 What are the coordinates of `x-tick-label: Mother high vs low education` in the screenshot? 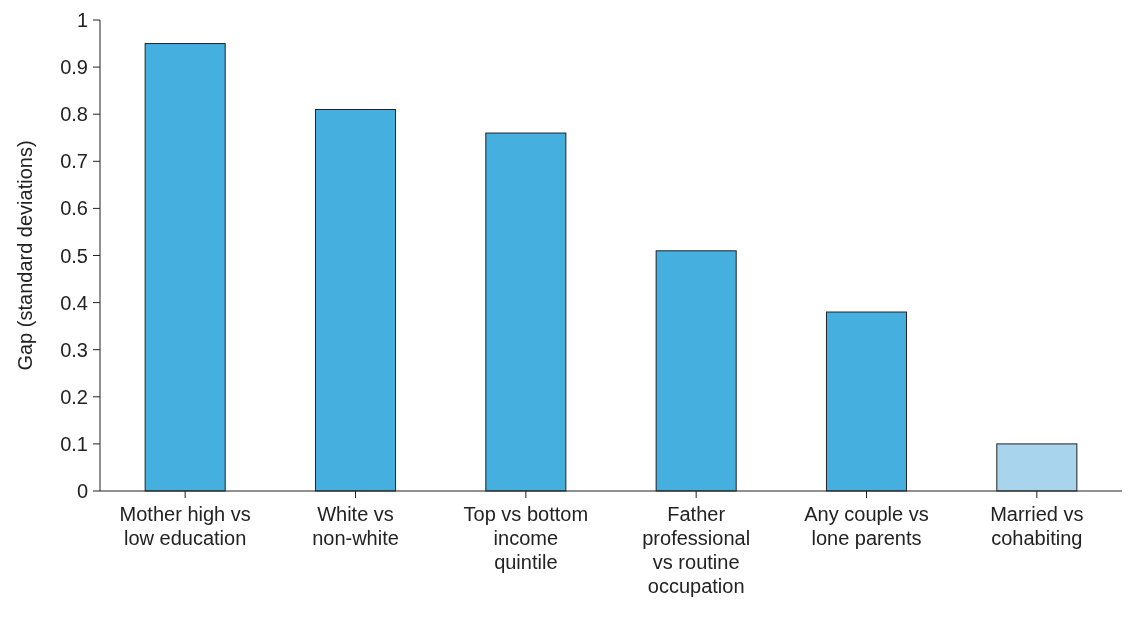 It's located at (185, 526).